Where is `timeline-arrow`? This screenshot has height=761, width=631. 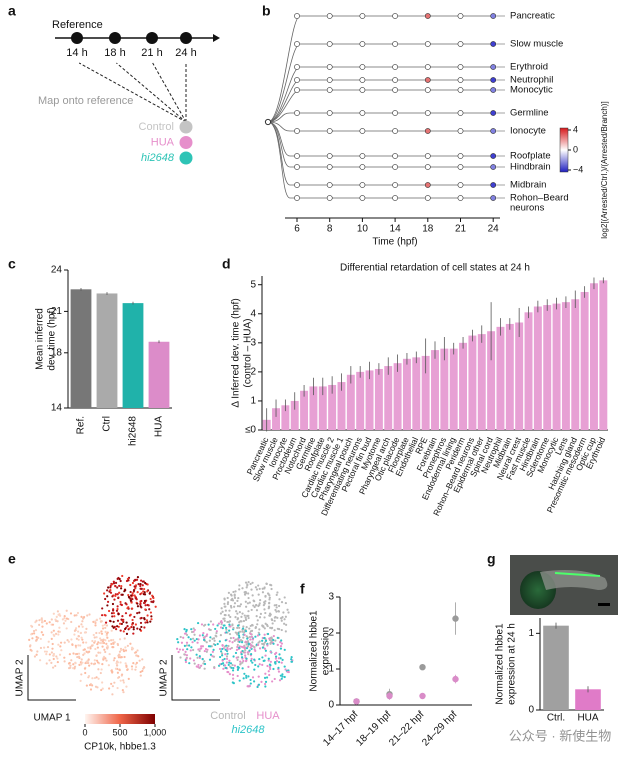
timeline-arrow is located at coordinates (216, 38).